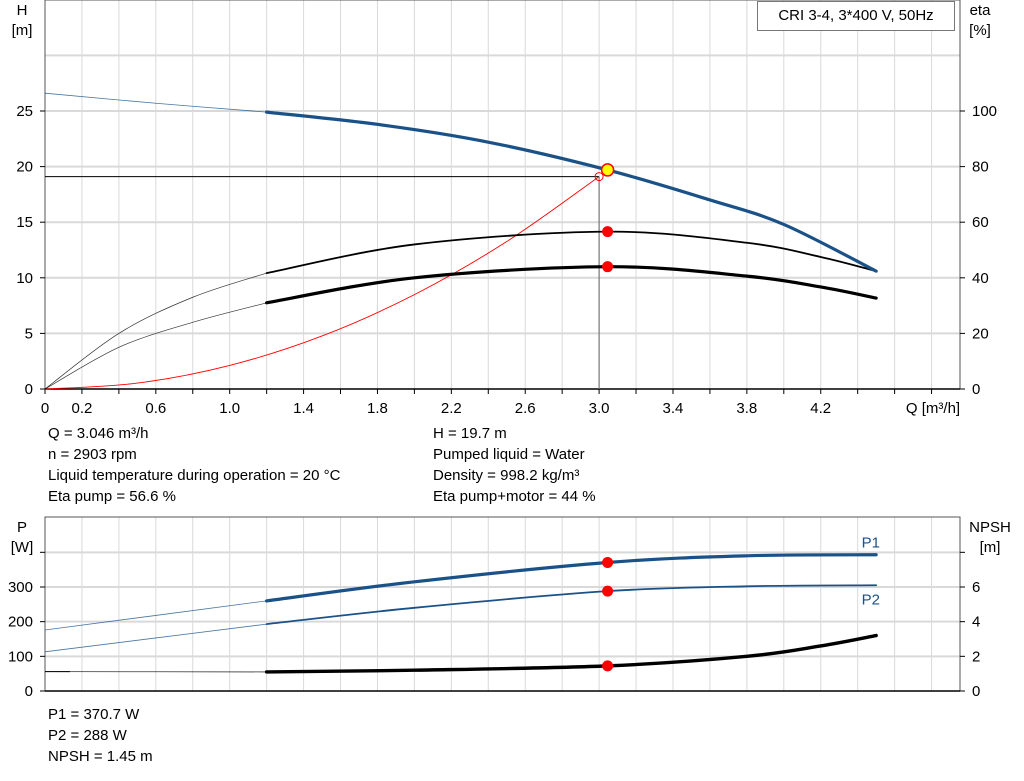 The width and height of the screenshot is (1024, 781). What do you see at coordinates (24, 222) in the screenshot?
I see `y-tick-label: 15` at bounding box center [24, 222].